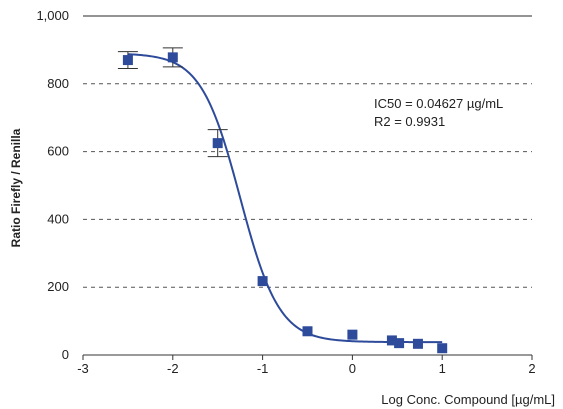  What do you see at coordinates (16, 187) in the screenshot?
I see `y-axis-title: Ratio Firefly / Renilla` at bounding box center [16, 187].